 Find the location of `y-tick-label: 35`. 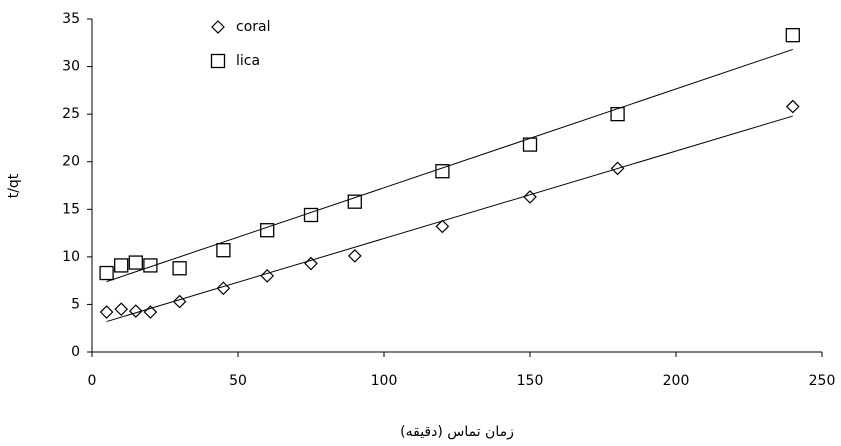

y-tick-label: 35 is located at coordinates (71, 19).